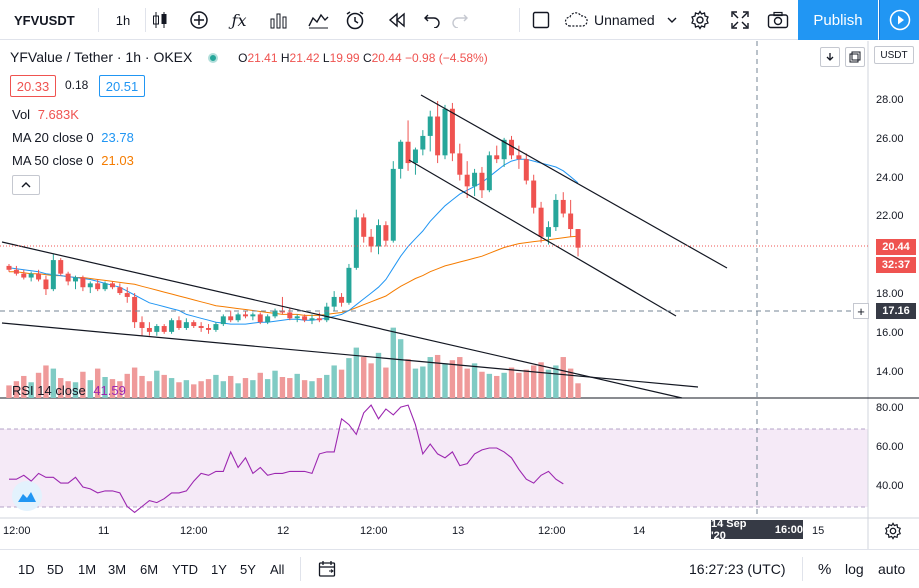  I want to click on camera-icon, so click(778, 20).